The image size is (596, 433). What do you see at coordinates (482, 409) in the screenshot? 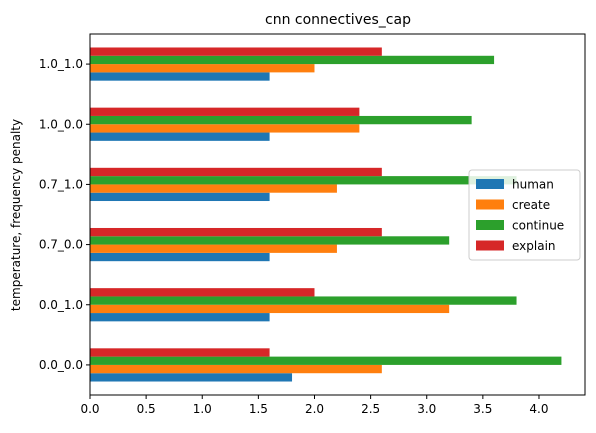
I see `x-tick-label: 3.5` at bounding box center [482, 409].